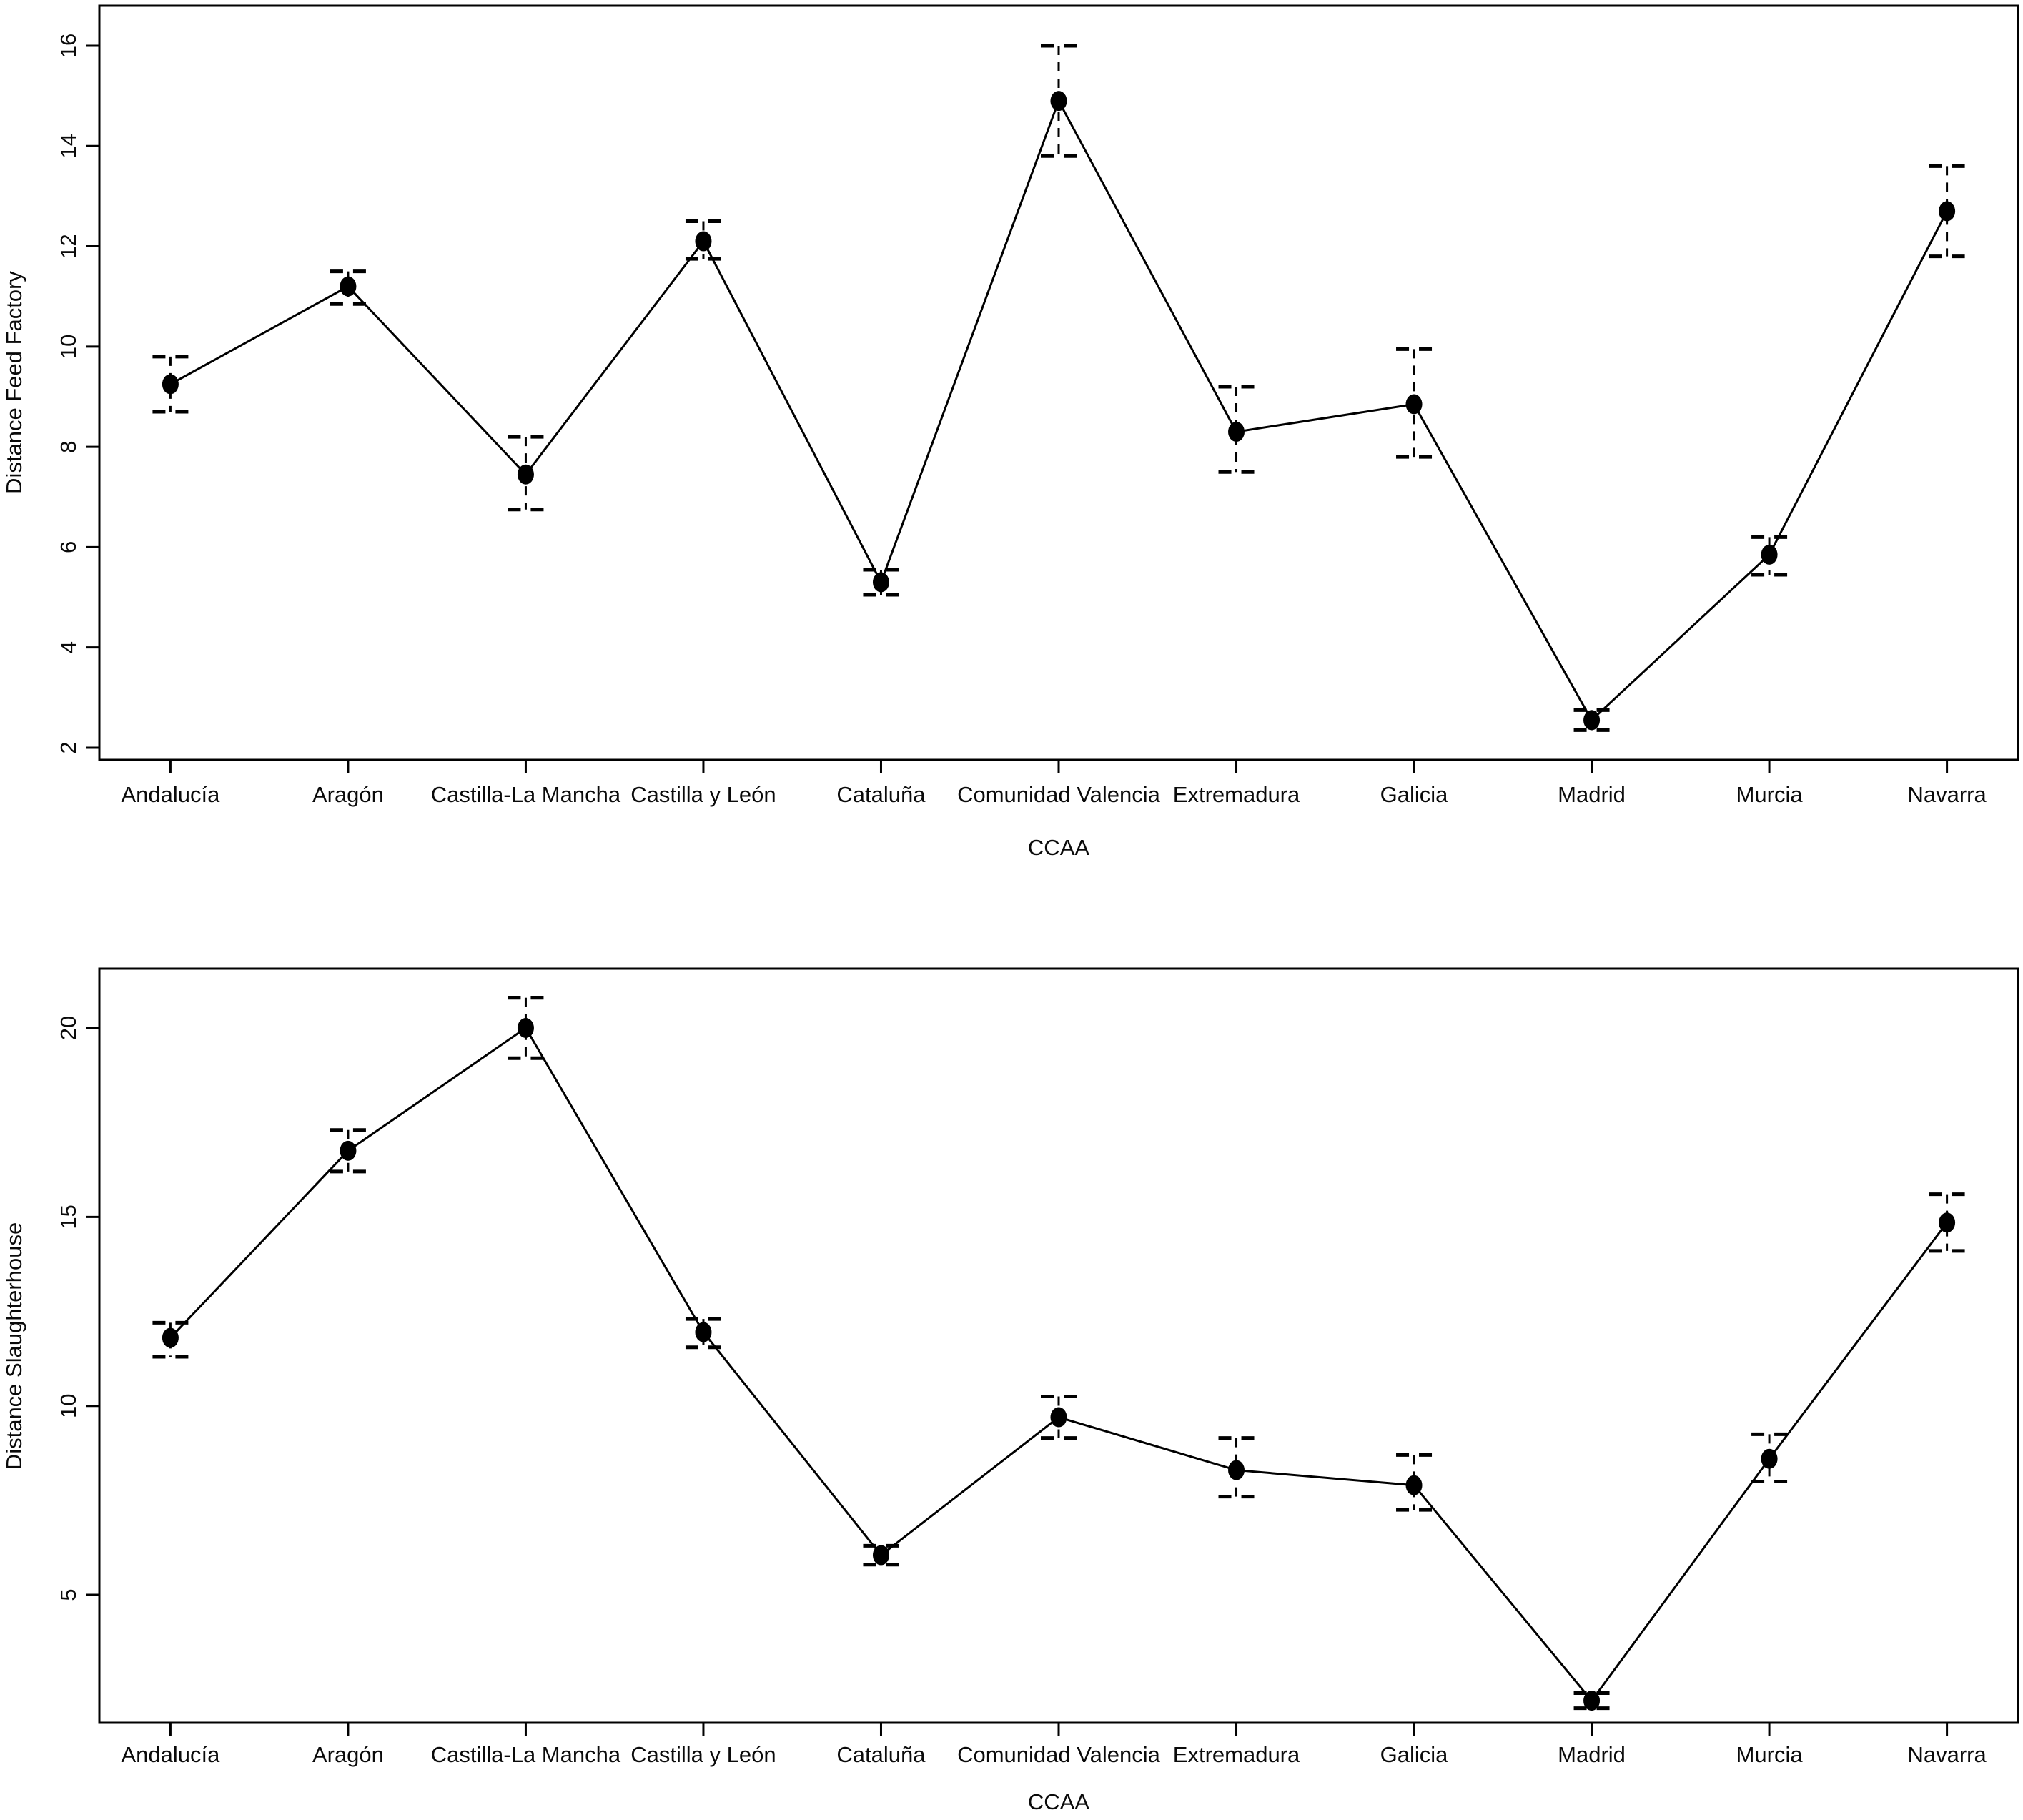 Image resolution: width=2023 pixels, height=1820 pixels. Describe the element at coordinates (69, 446) in the screenshot. I see `y-tick-label: 8` at that location.